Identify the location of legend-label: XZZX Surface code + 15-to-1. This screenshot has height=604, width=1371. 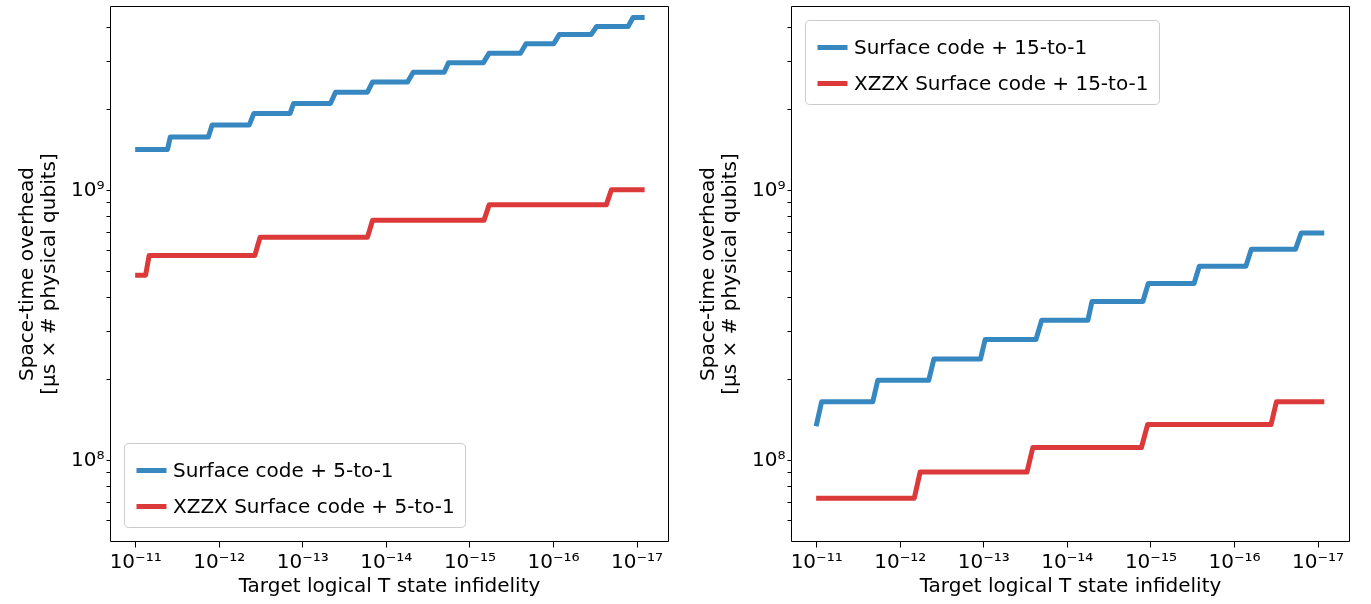
(1001, 82).